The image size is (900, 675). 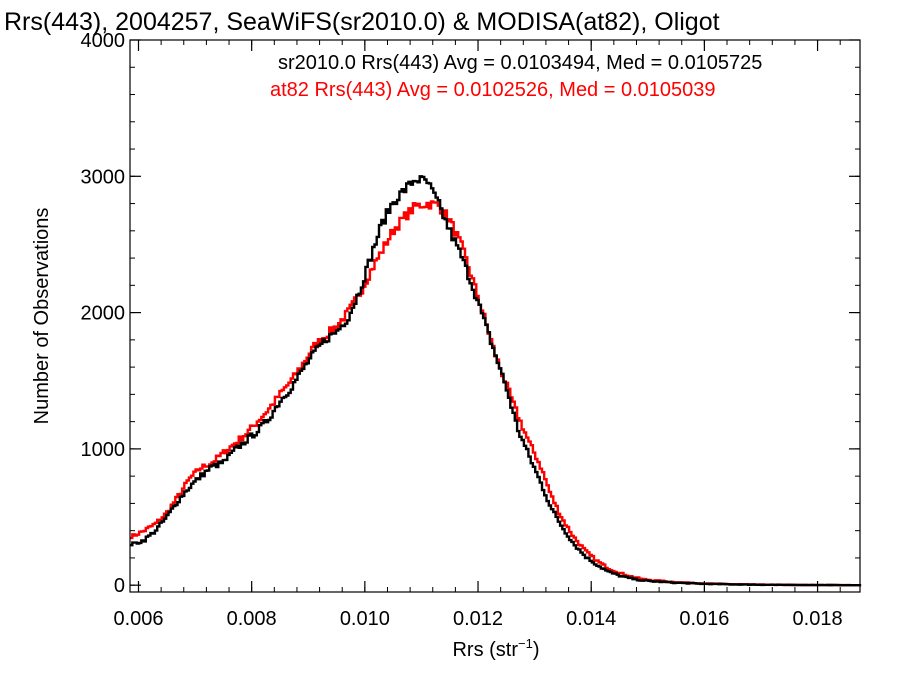 What do you see at coordinates (704, 619) in the screenshot?
I see `x-tick-label: 0.016` at bounding box center [704, 619].